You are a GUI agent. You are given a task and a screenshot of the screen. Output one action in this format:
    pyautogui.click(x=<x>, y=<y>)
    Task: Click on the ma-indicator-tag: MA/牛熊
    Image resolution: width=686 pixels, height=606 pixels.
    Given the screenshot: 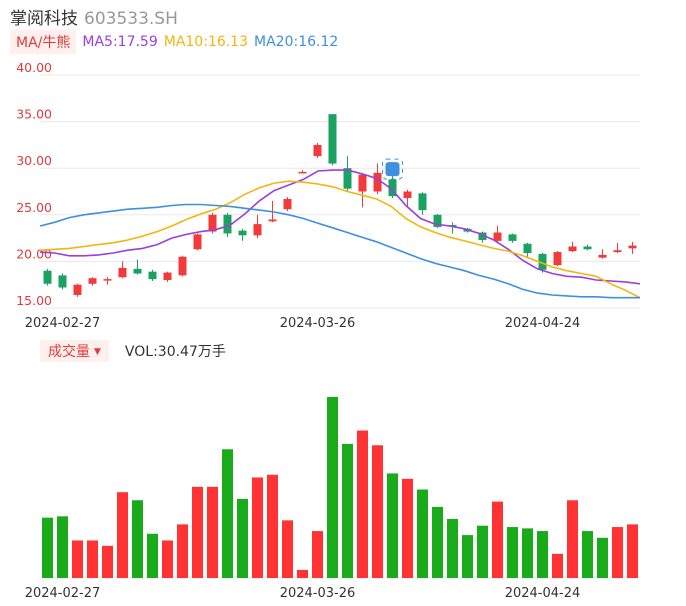 What is the action you would take?
    pyautogui.click(x=43, y=42)
    